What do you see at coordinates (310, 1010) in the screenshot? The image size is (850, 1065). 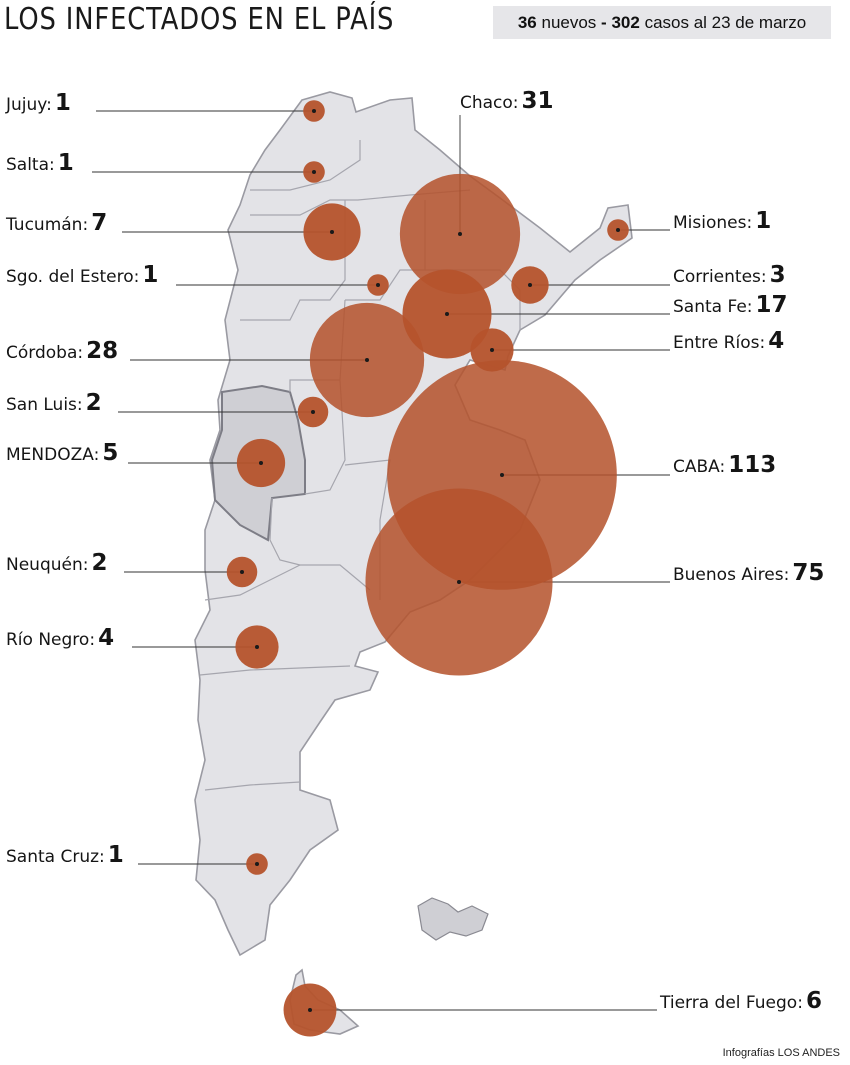 I see `center-dot-tierra-del-fuego` at bounding box center [310, 1010].